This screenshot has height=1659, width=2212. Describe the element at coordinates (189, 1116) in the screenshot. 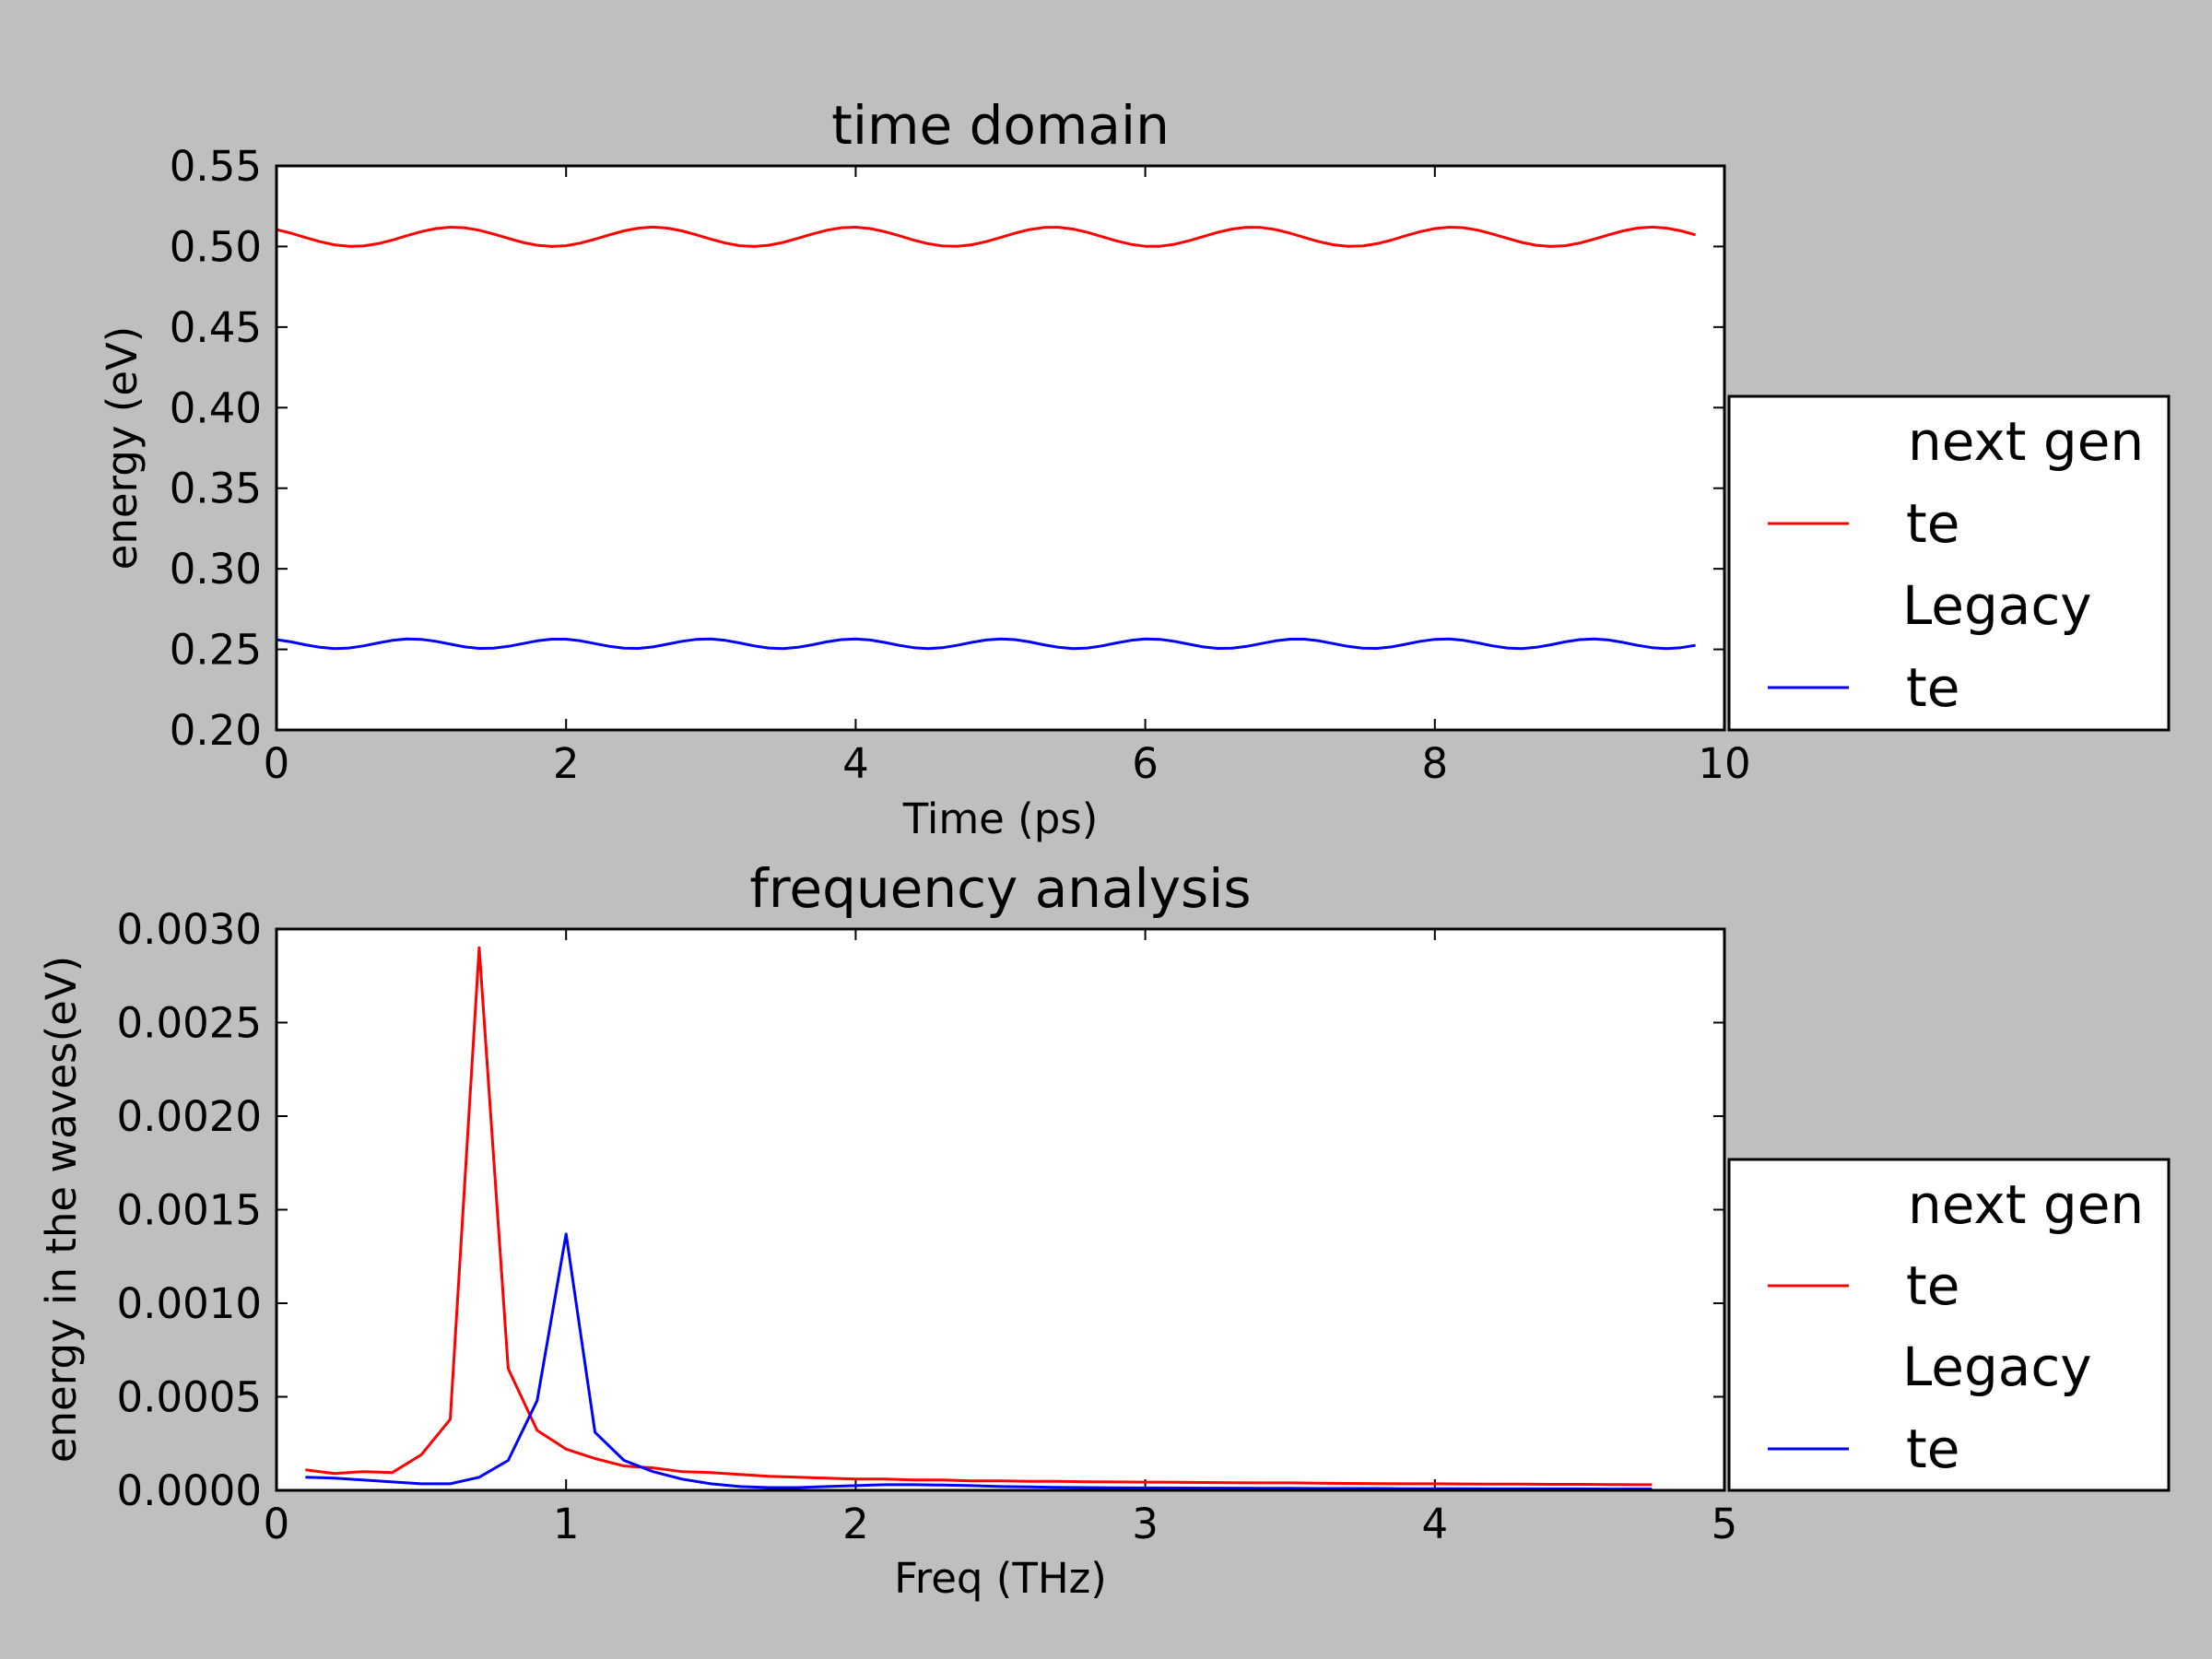

I see `y-tick-label: 0.0020` at that location.